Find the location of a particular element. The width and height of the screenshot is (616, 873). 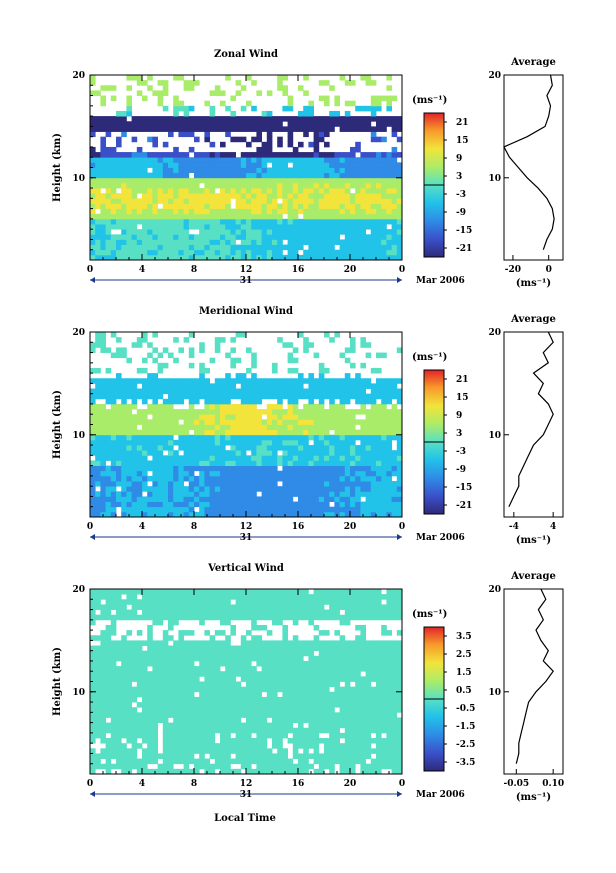

x-tick-label: 16 is located at coordinates (298, 270).